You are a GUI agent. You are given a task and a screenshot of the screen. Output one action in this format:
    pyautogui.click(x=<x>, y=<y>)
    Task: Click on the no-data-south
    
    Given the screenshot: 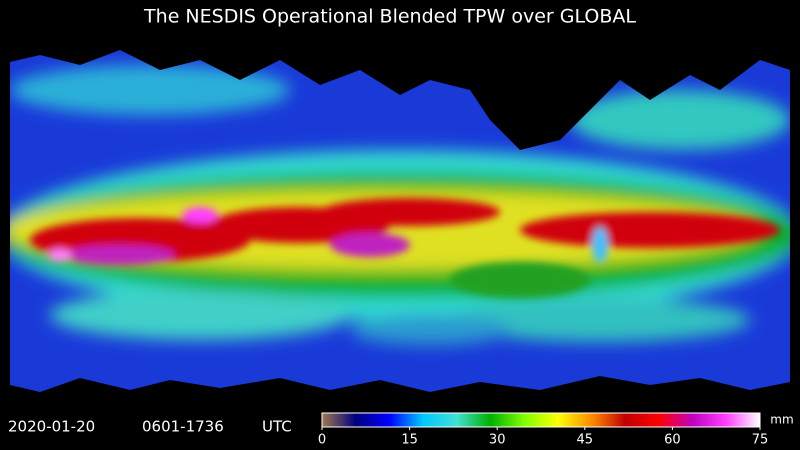 What is the action you would take?
    pyautogui.click(x=400, y=390)
    